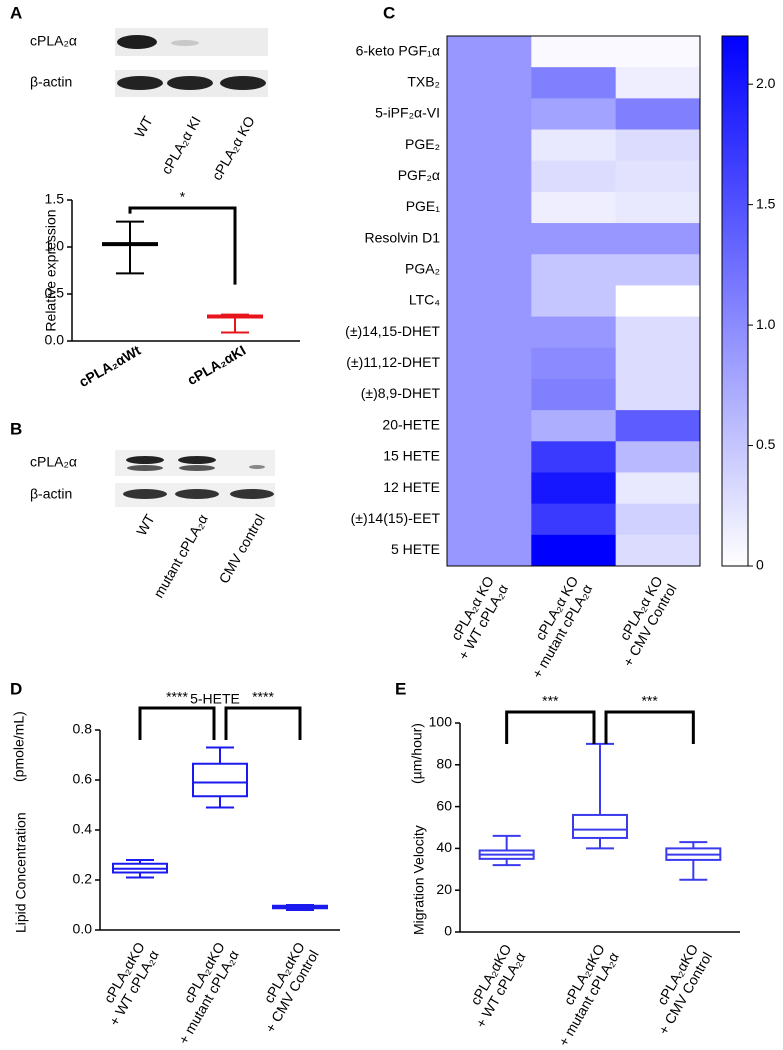 Image resolution: width=783 pixels, height=1050 pixels. I want to click on row-label: PGE₂, so click(422, 144).